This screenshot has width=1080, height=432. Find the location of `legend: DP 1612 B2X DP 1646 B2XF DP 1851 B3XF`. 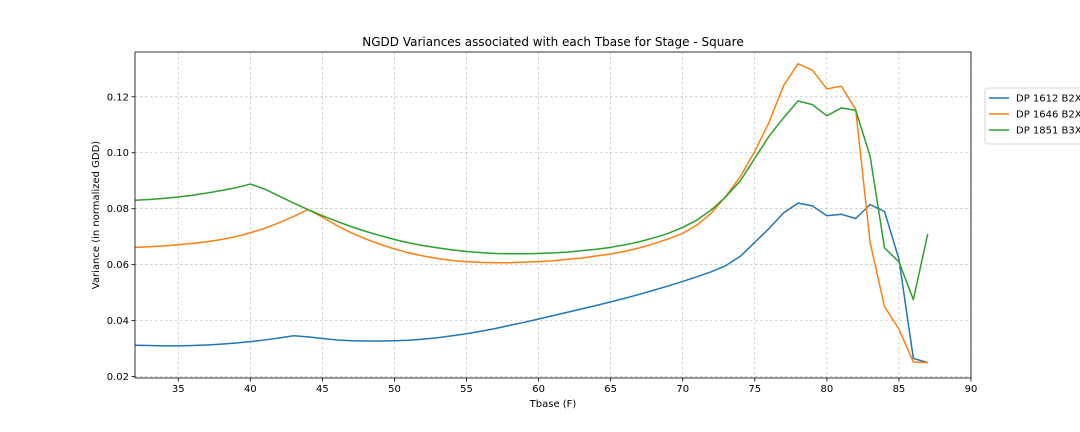

legend: DP 1612 B2X DP 1646 B2XF DP 1851 B3XF is located at coordinates (1032, 116).